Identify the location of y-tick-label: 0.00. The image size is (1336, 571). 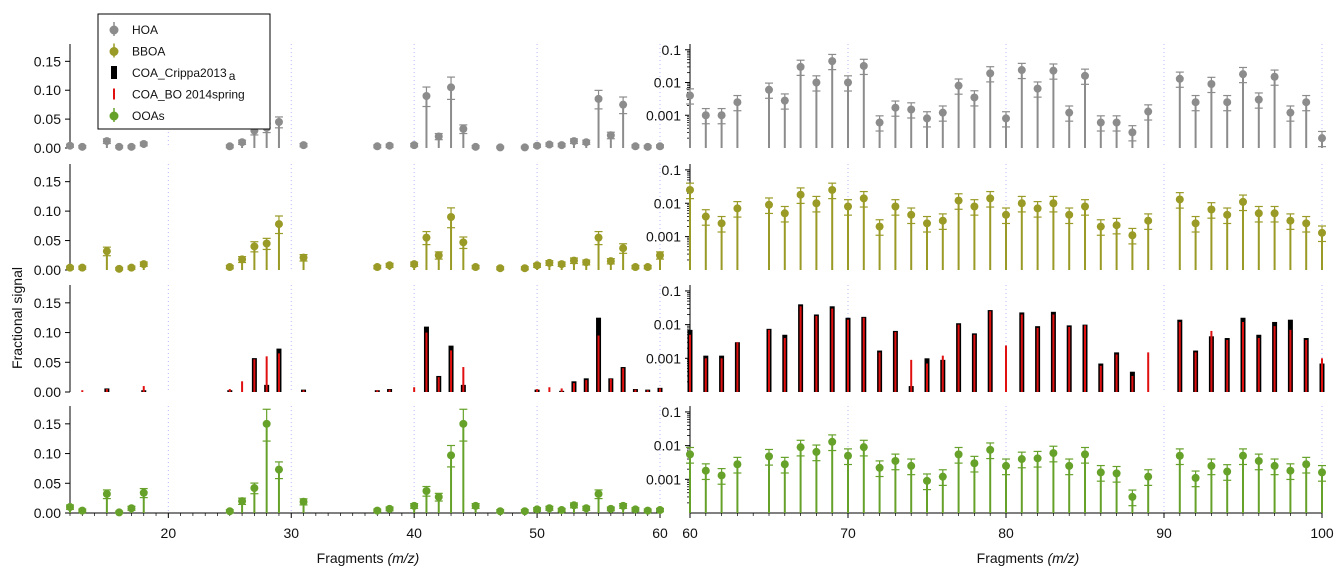
(47, 513).